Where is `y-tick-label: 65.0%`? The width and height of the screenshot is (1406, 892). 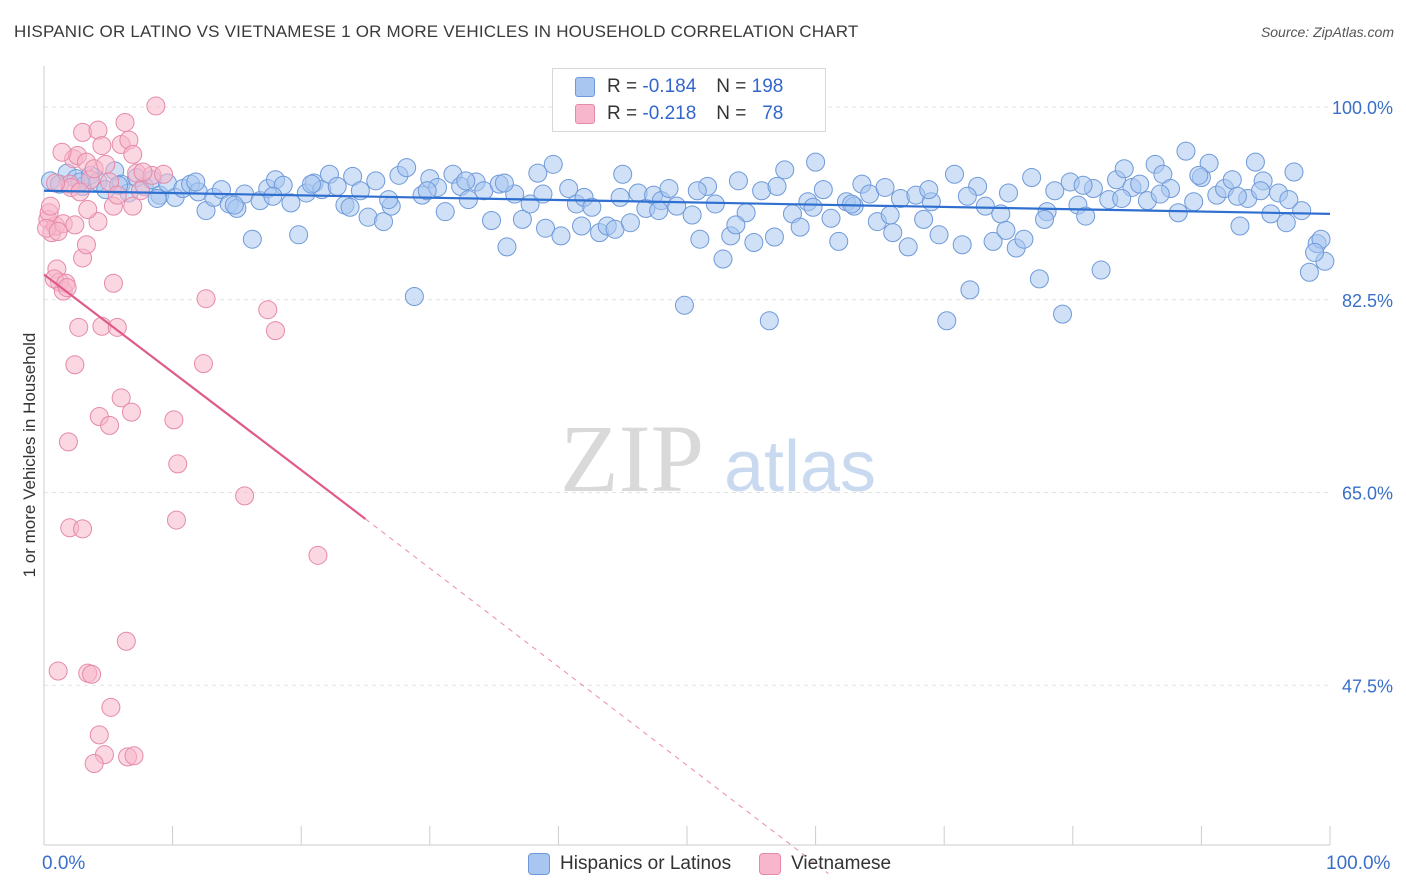 y-tick-label: 65.0% is located at coordinates (1367, 494).